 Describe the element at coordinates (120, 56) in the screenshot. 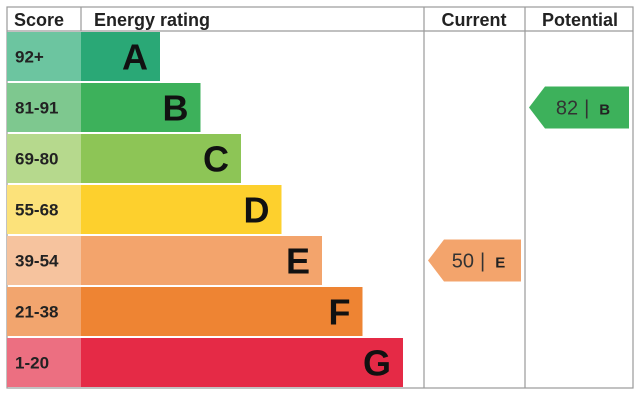

I see `band-bar-a` at that location.